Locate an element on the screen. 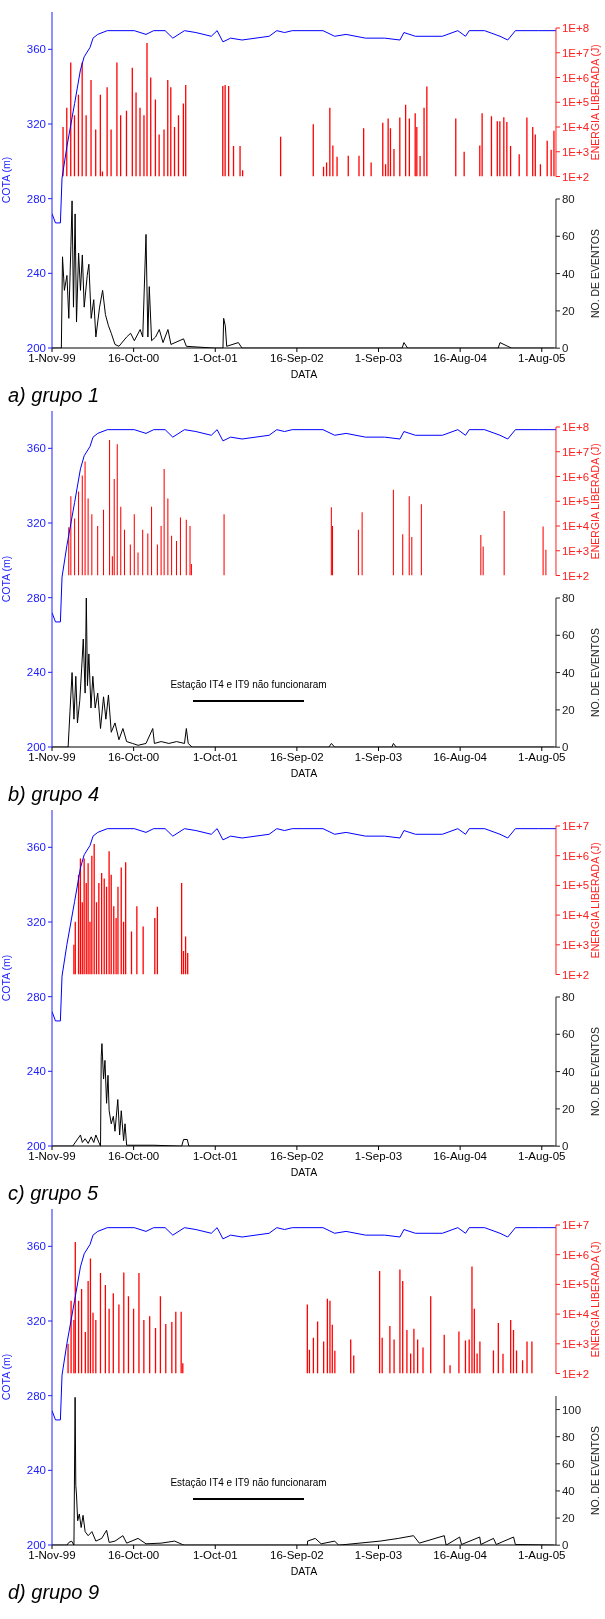 Image resolution: width=605 pixels, height=1619 pixels. y2-tick-label: 1E+8 is located at coordinates (575, 28).